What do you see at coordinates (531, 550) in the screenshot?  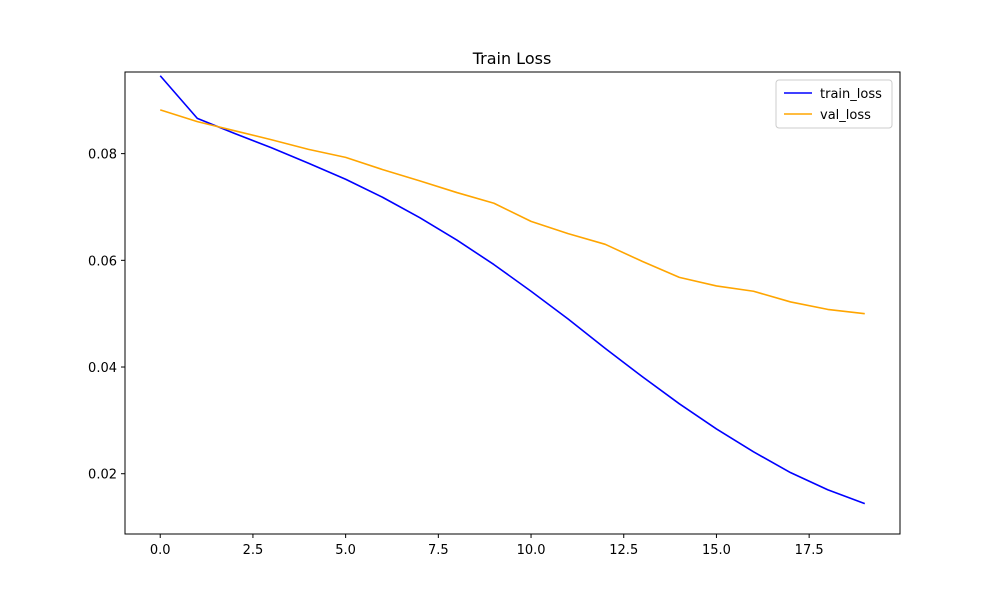 I see `x-tick-label: 10.0` at bounding box center [531, 550].